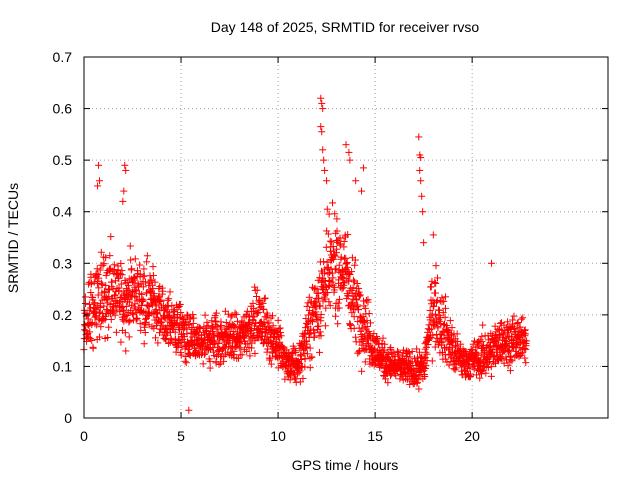 The width and height of the screenshot is (640, 480). Describe the element at coordinates (68, 418) in the screenshot. I see `y-tick-label: 0` at that location.